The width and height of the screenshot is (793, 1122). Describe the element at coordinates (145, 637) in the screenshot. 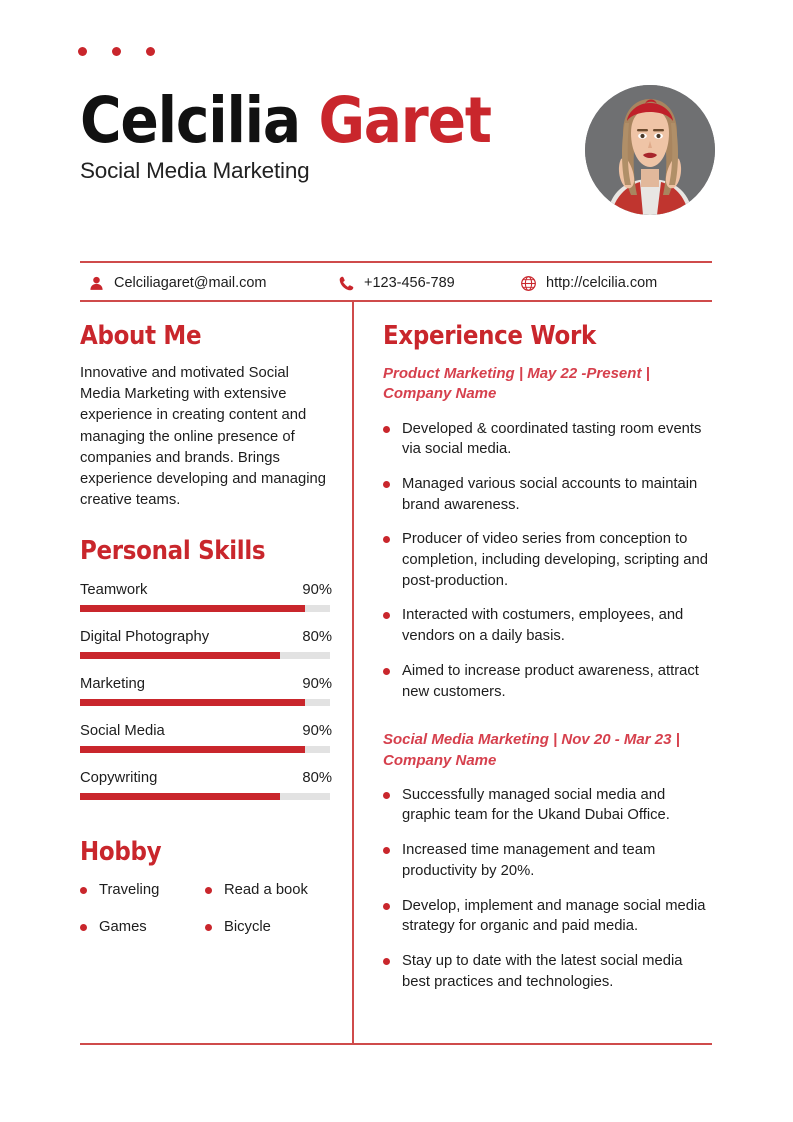

I see `skill-label: Digital Photography` at that location.